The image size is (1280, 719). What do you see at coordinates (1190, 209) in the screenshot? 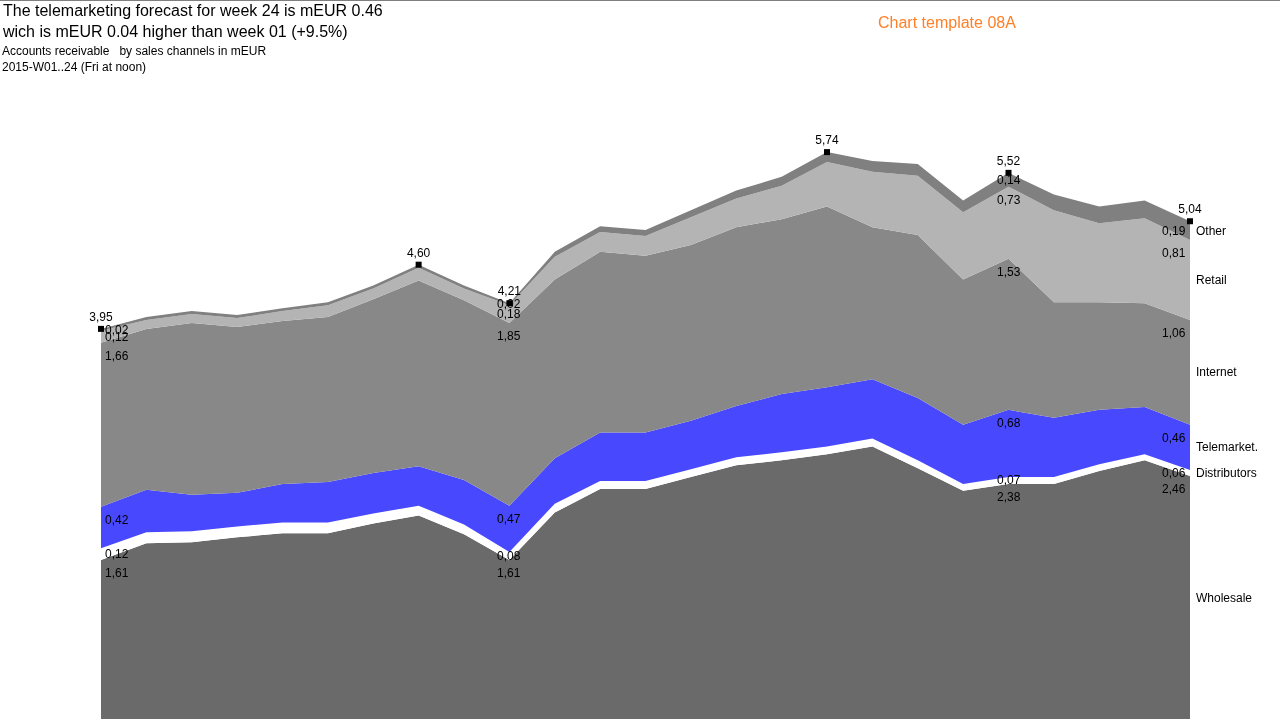
I see `total-label: 5,04` at bounding box center [1190, 209].